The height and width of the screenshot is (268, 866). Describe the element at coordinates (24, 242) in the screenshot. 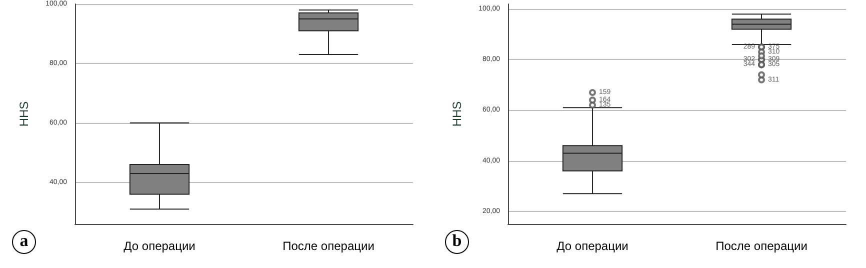

I see `text: a` at that location.